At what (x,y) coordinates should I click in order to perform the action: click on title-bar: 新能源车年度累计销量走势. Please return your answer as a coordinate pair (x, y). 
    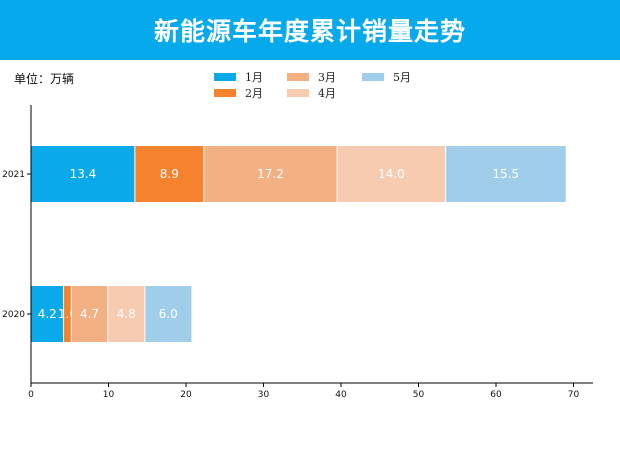
    Looking at the image, I should click on (310, 30).